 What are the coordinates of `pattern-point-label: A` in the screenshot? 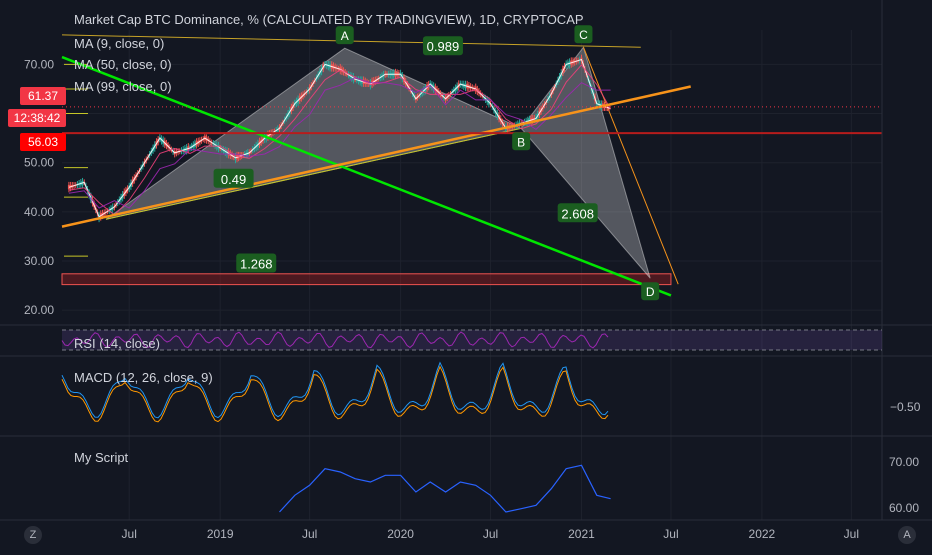 It's located at (345, 36).